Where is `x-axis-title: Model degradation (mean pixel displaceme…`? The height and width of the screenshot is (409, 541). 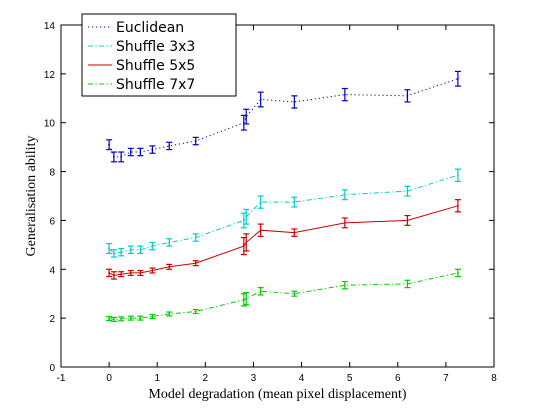 x-axis-title: Model degradation (mean pixel displaceme… is located at coordinates (277, 394).